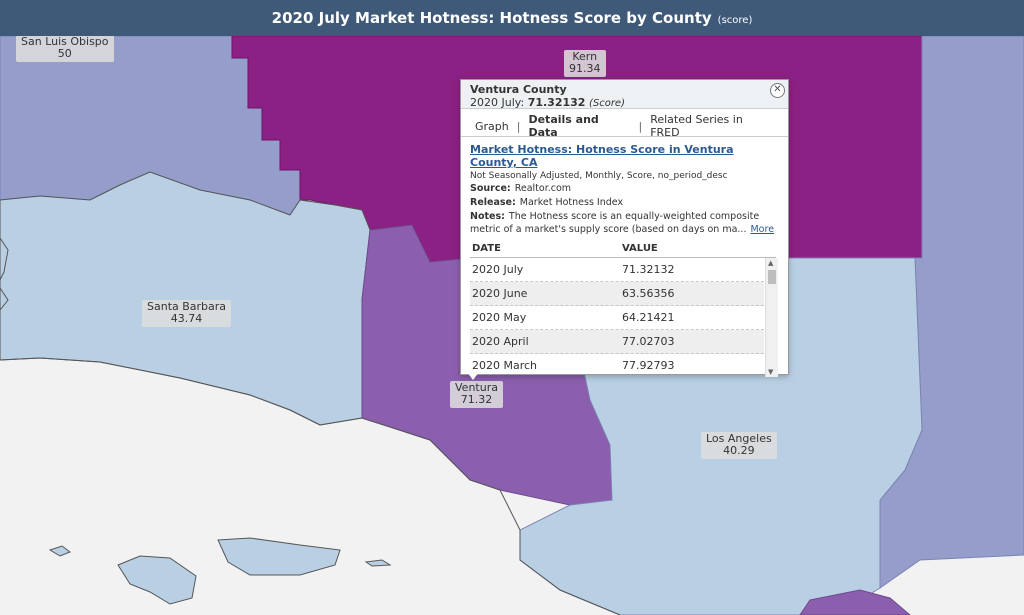  Describe the element at coordinates (617, 294) in the screenshot. I see `table-row: 2020 June 63.56356` at that location.